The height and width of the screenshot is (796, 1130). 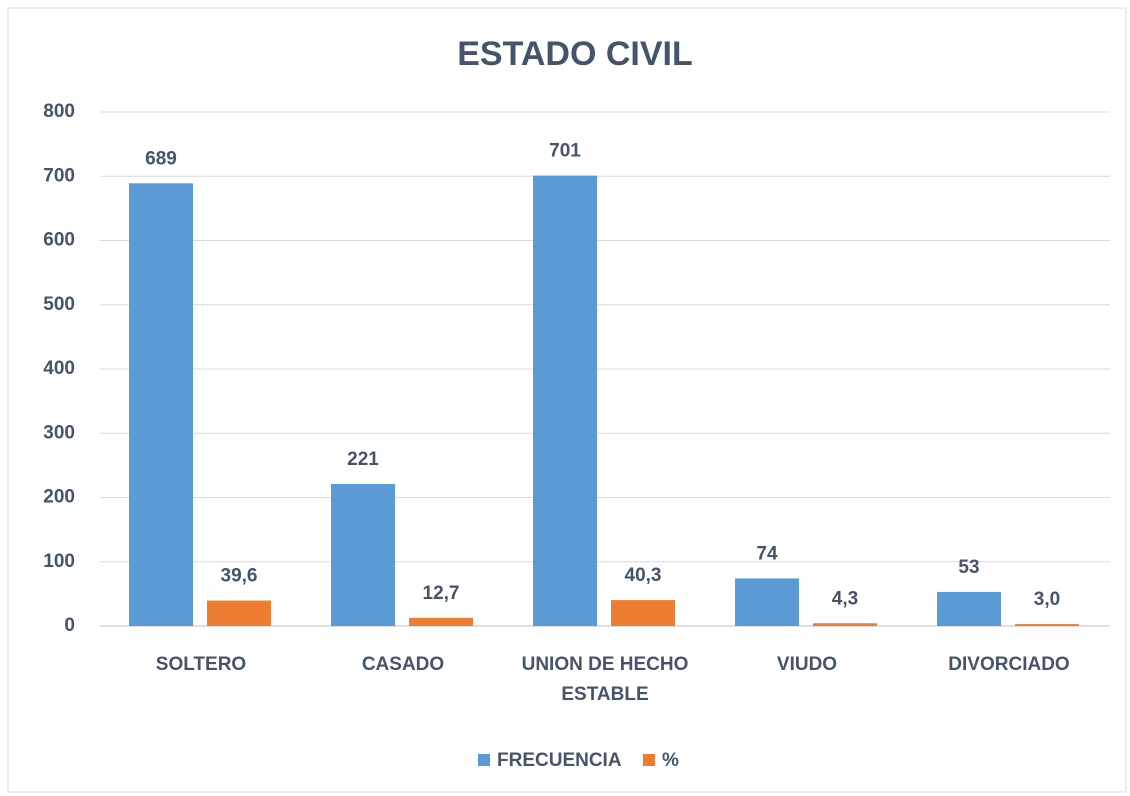 What do you see at coordinates (201, 664) in the screenshot?
I see `x-tick-label: SOLTERO` at bounding box center [201, 664].